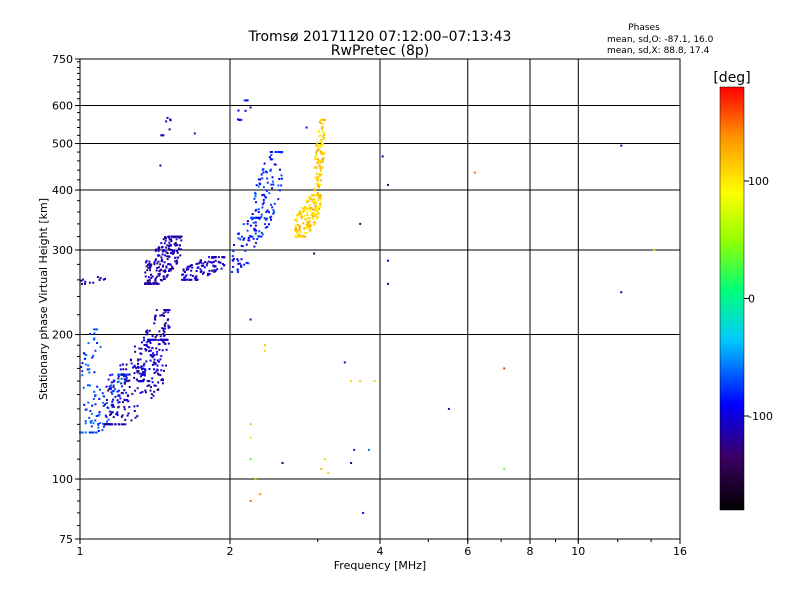  What do you see at coordinates (758, 181) in the screenshot?
I see `colorbar-tick-label: 100` at bounding box center [758, 181].